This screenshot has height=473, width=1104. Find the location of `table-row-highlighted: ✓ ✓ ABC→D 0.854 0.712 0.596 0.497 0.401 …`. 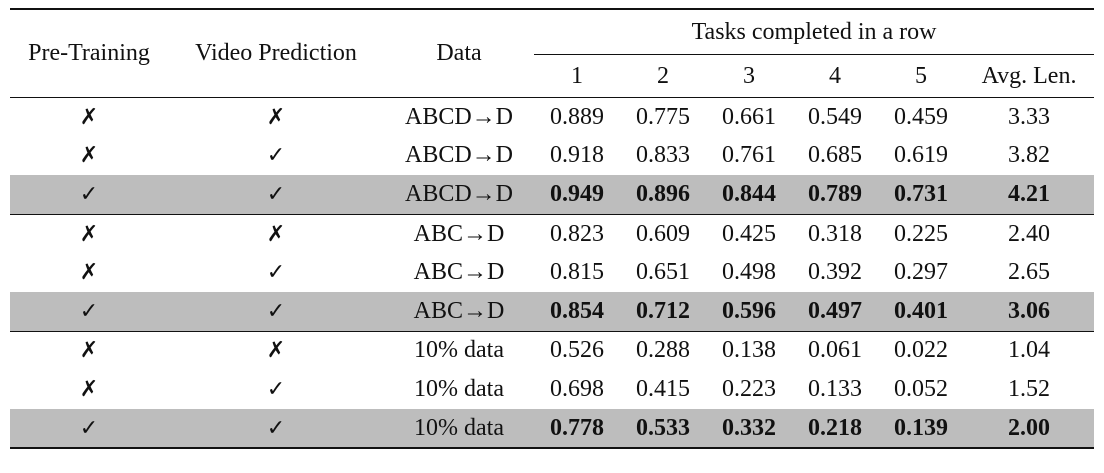

table-row-highlighted: ✓ ✓ ABC→D 0.854 0.712 0.596 0.497 0.401 … is located at coordinates (552, 311).